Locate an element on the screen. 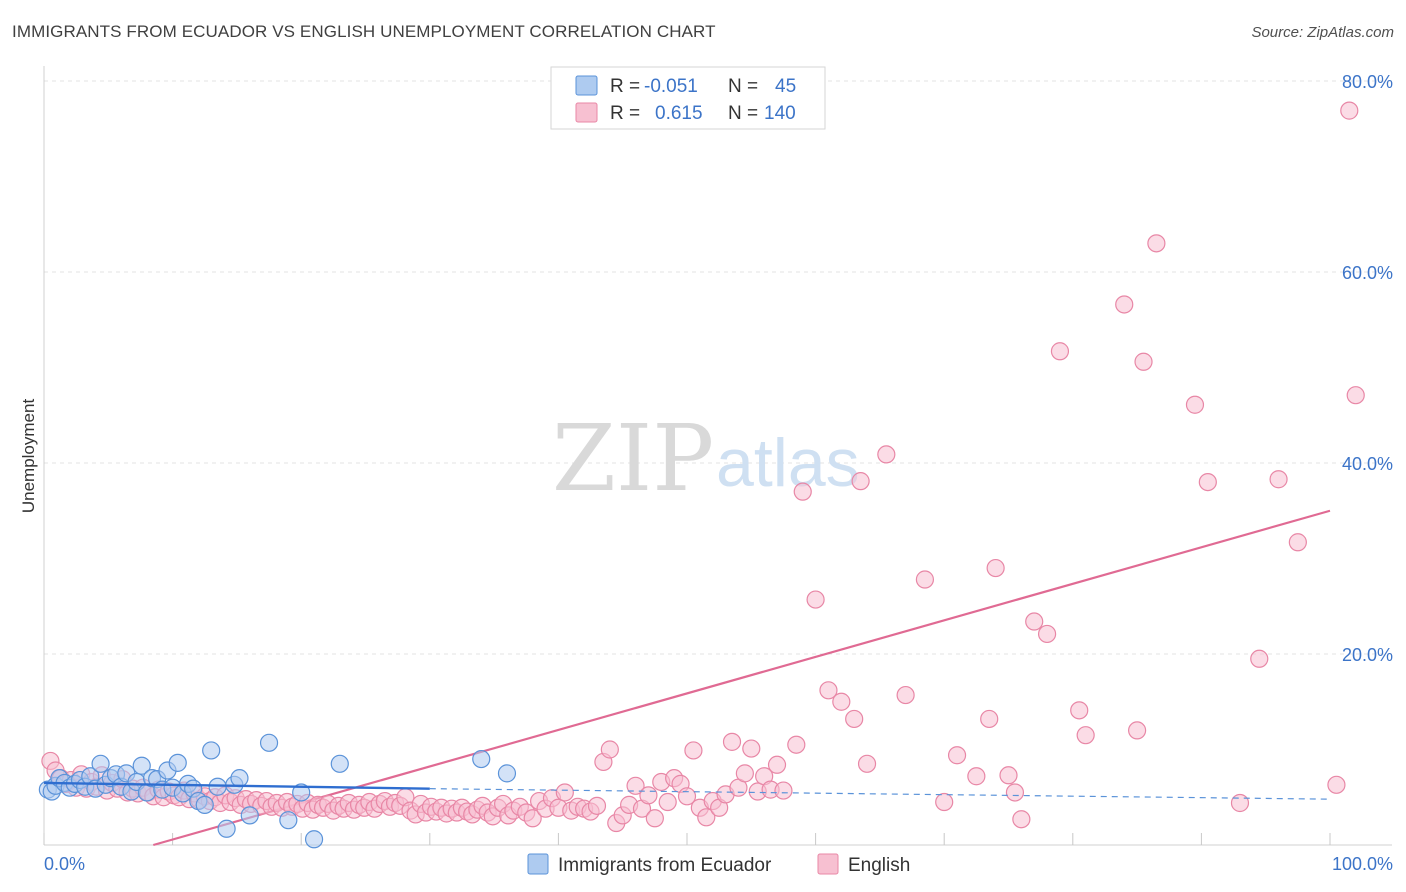 The image size is (1406, 892). points-ecuador is located at coordinates (277, 791).